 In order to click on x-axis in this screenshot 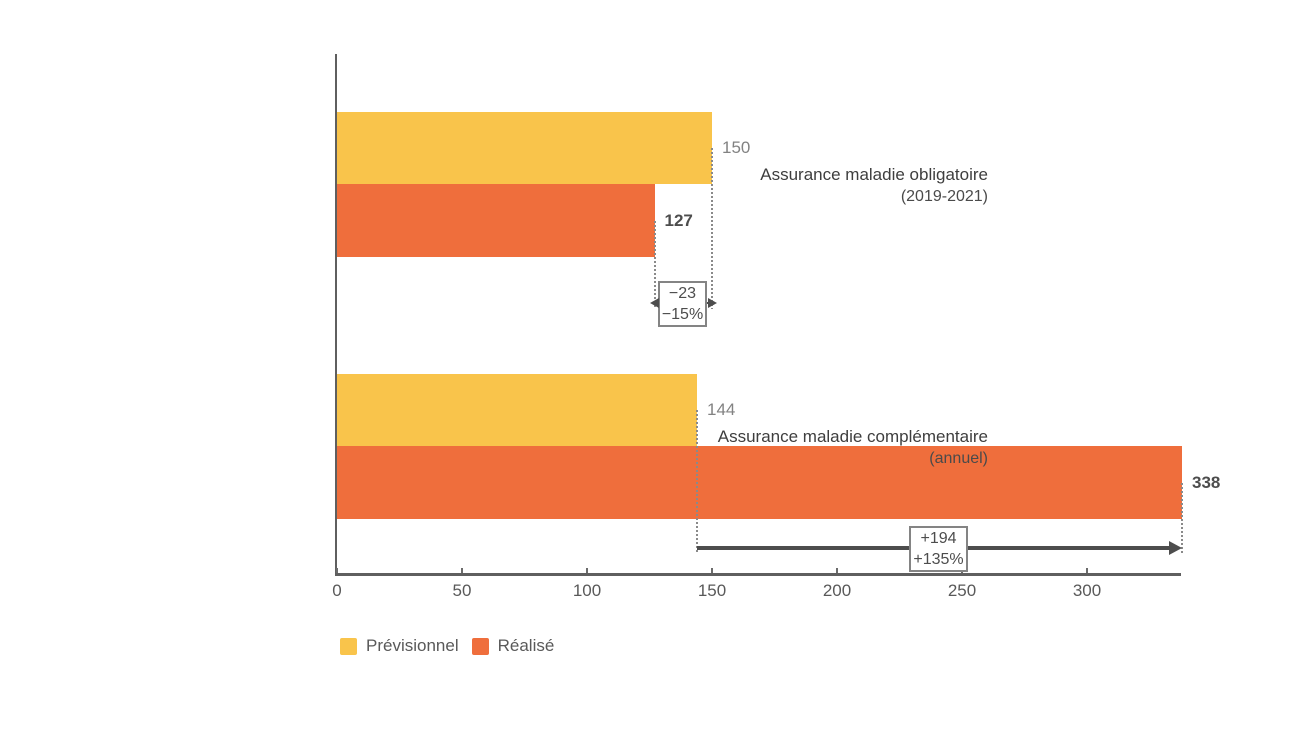, I will do `click(758, 574)`.